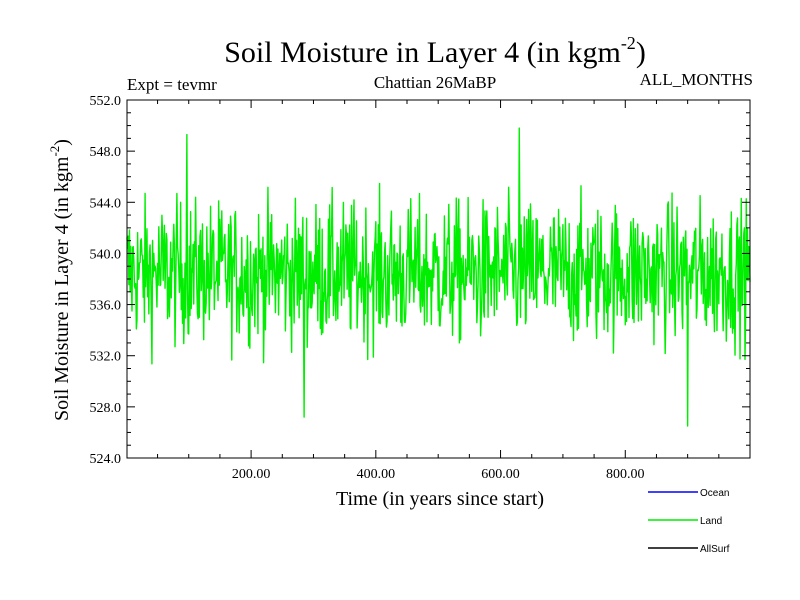  I want to click on x-tick-label: 600.00, so click(500, 474).